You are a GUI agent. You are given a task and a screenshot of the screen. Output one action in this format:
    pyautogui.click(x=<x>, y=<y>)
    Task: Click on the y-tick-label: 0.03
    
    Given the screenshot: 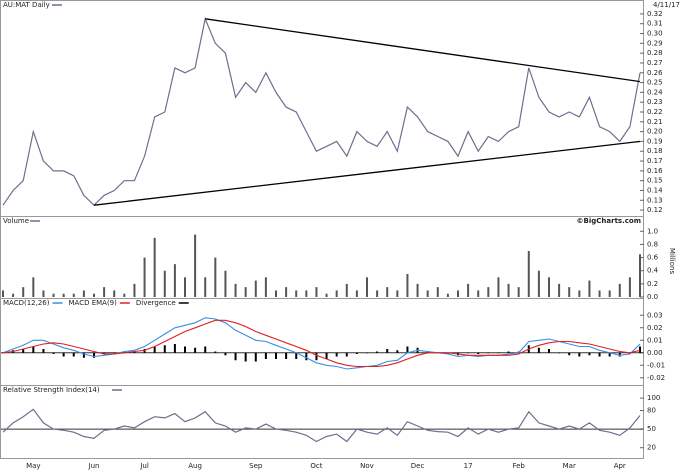 What is the action you would take?
    pyautogui.click(x=655, y=315)
    